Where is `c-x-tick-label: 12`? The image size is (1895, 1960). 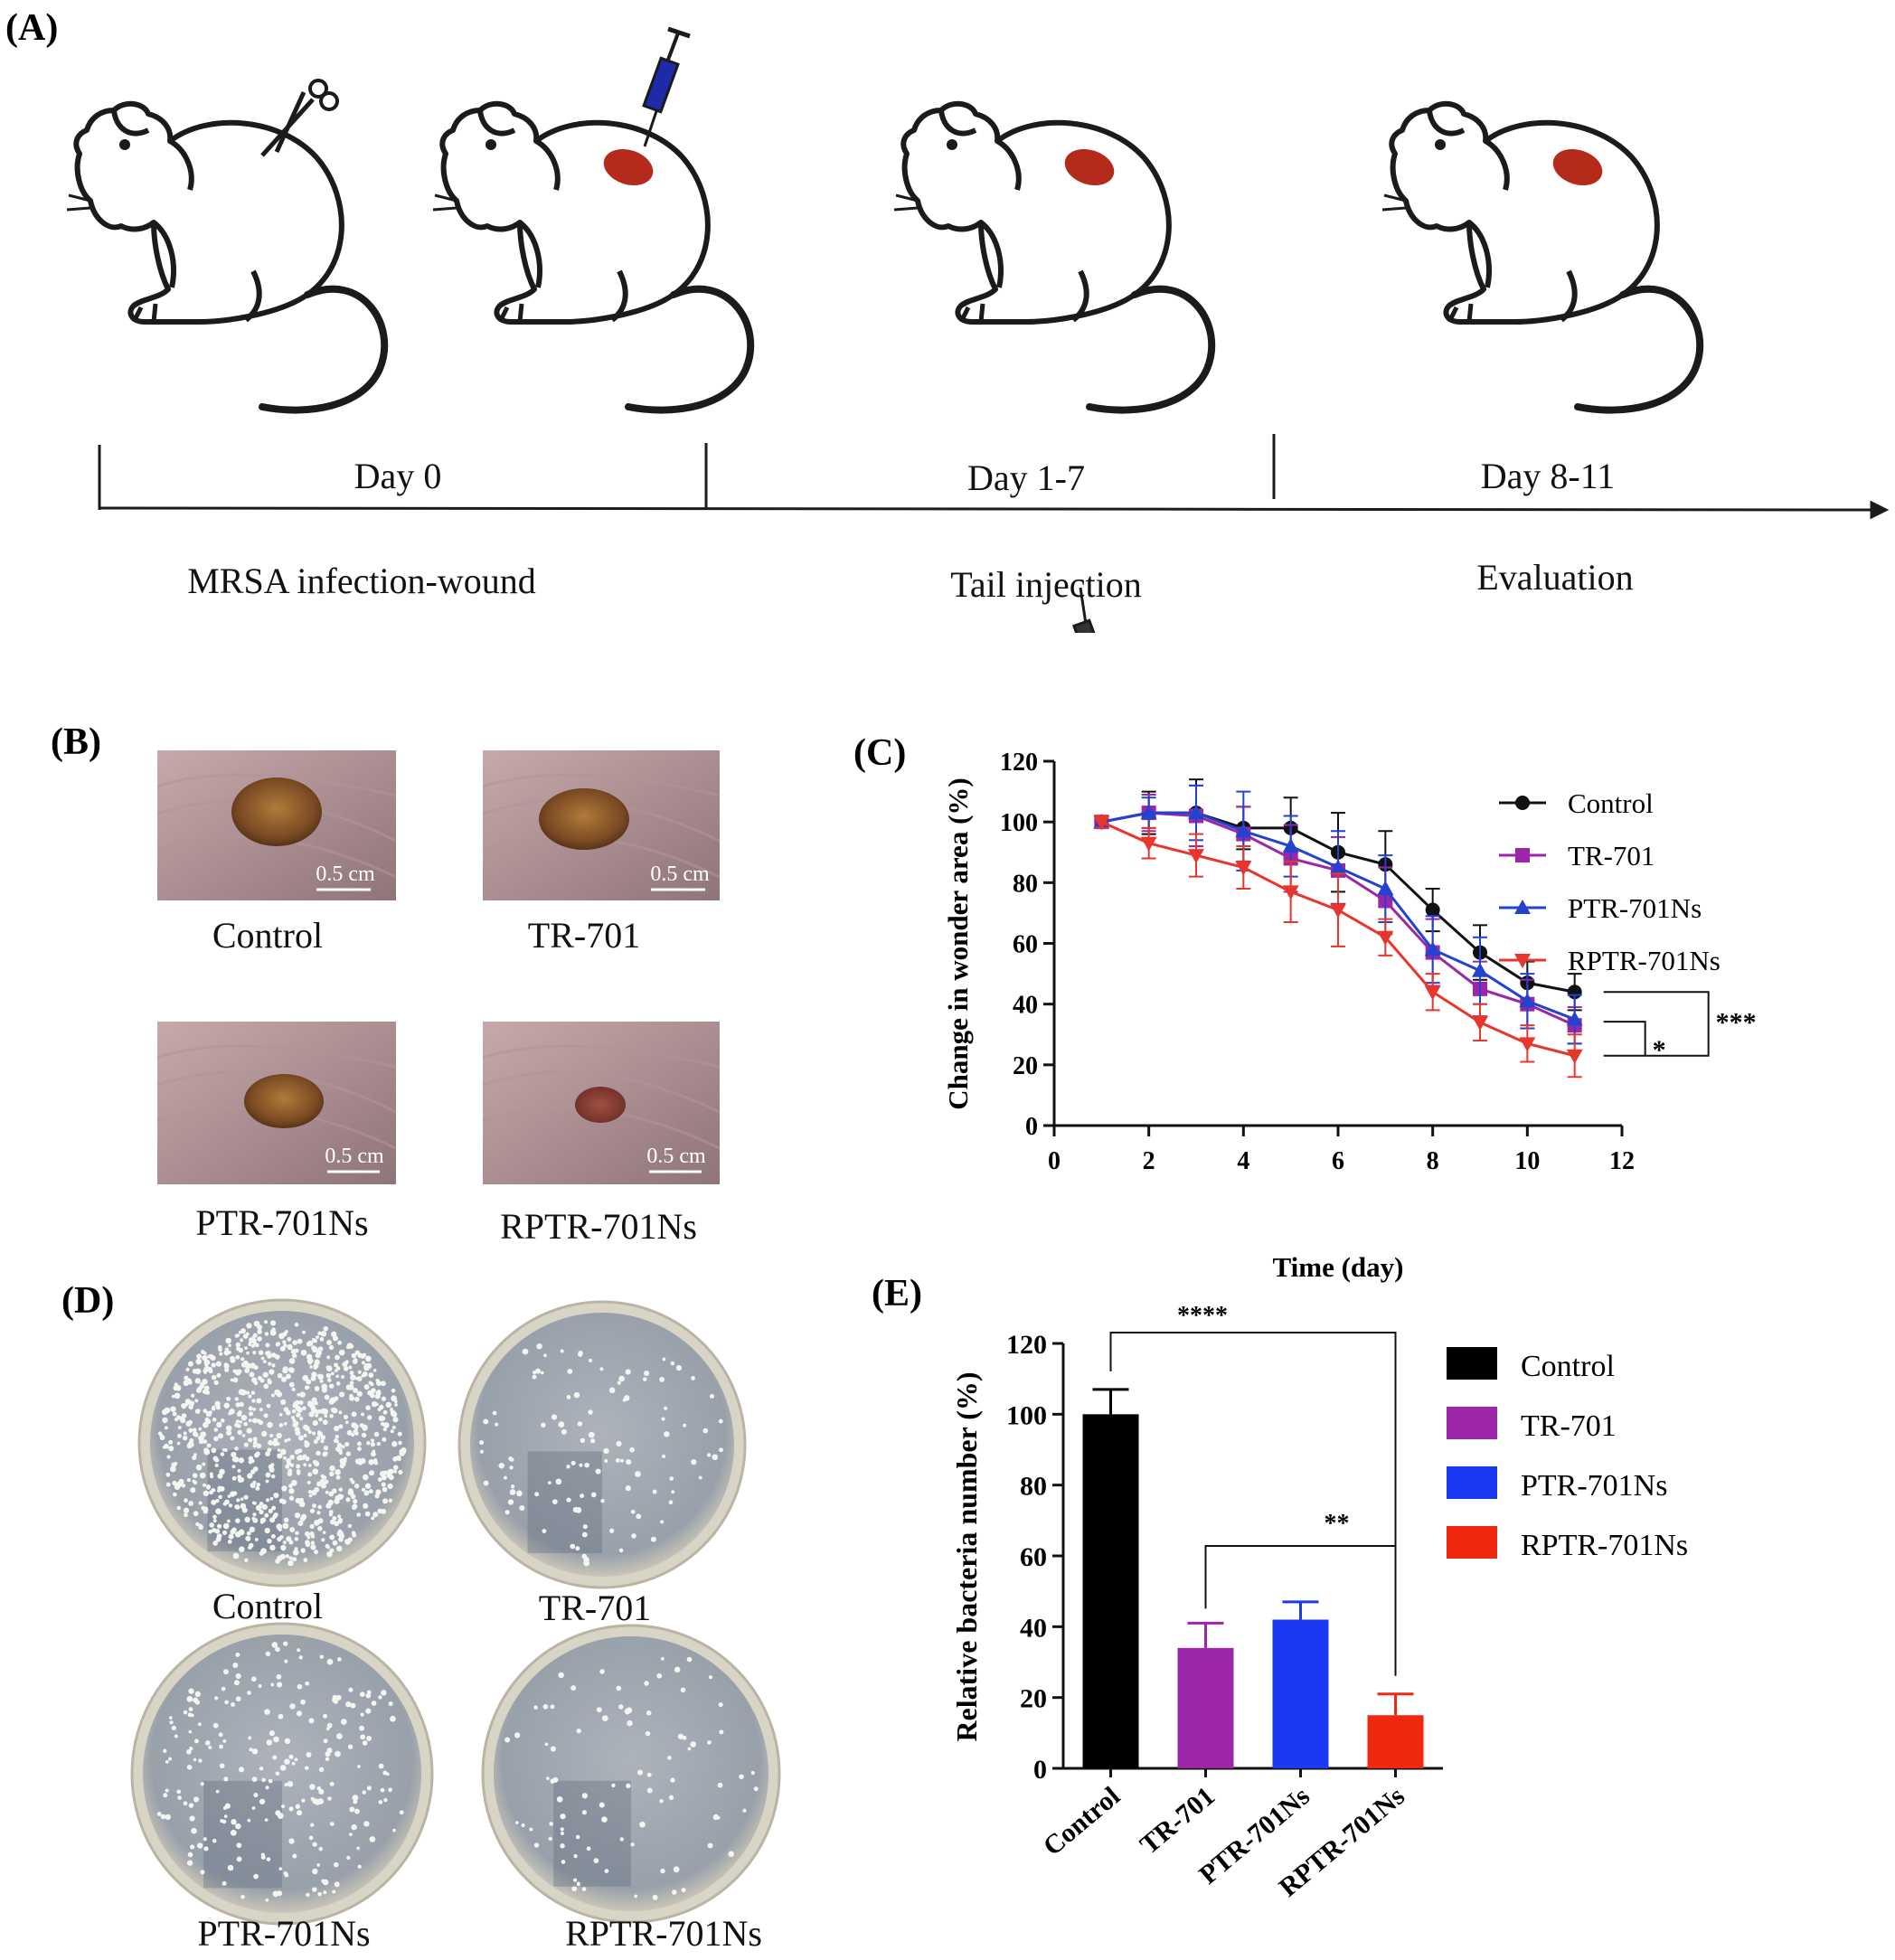 c-x-tick-label: 12 is located at coordinates (1622, 1161).